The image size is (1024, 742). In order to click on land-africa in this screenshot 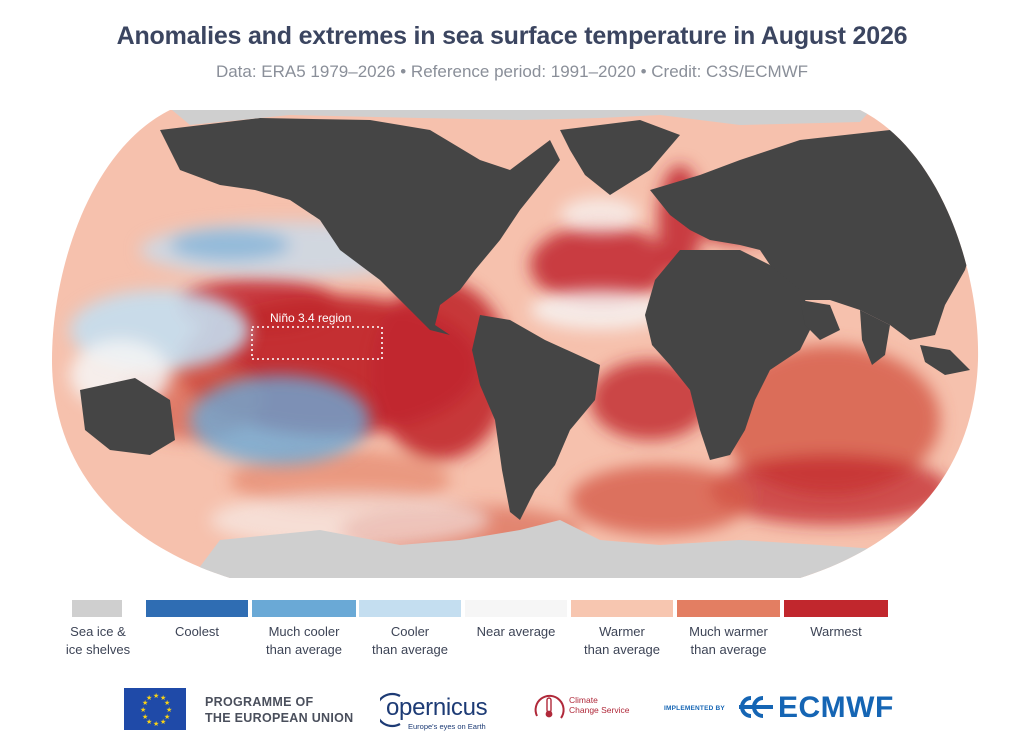, I will do `click(730, 355)`.